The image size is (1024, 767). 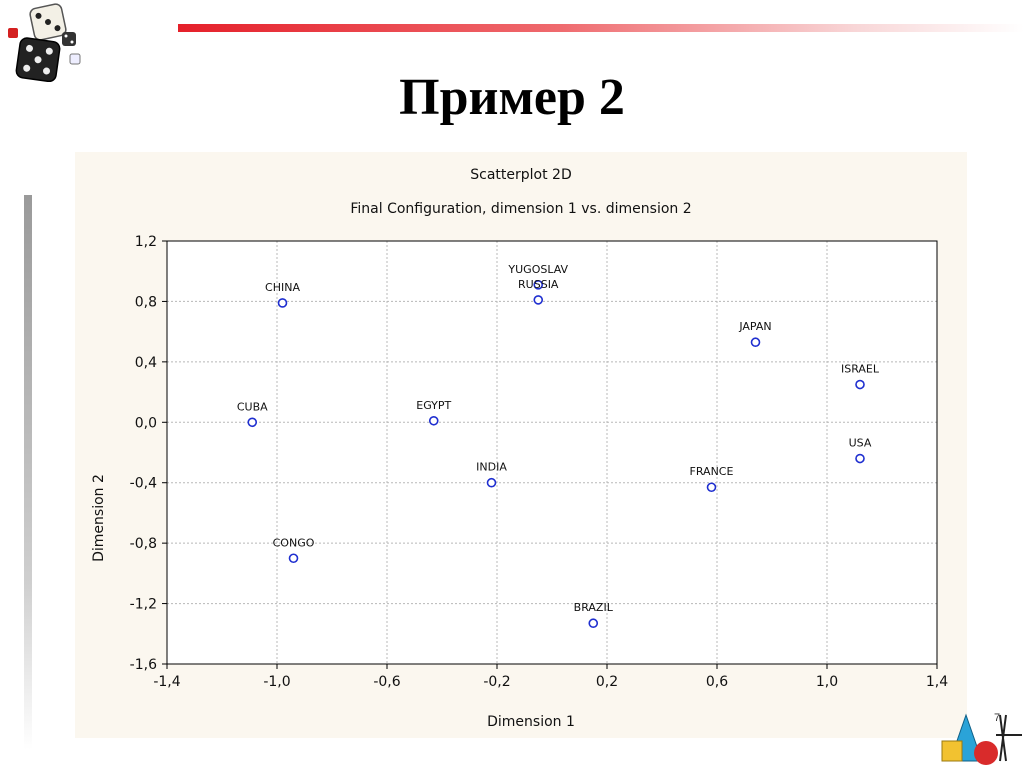 What do you see at coordinates (146, 242) in the screenshot?
I see `y-tick-label: 1,2` at bounding box center [146, 242].